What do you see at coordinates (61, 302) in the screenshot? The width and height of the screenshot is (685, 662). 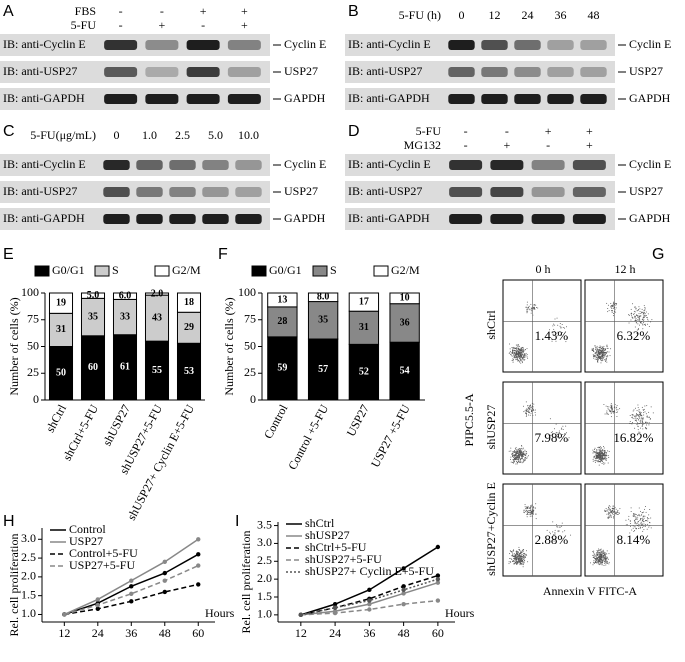 I see `value-label: 19` at bounding box center [61, 302].